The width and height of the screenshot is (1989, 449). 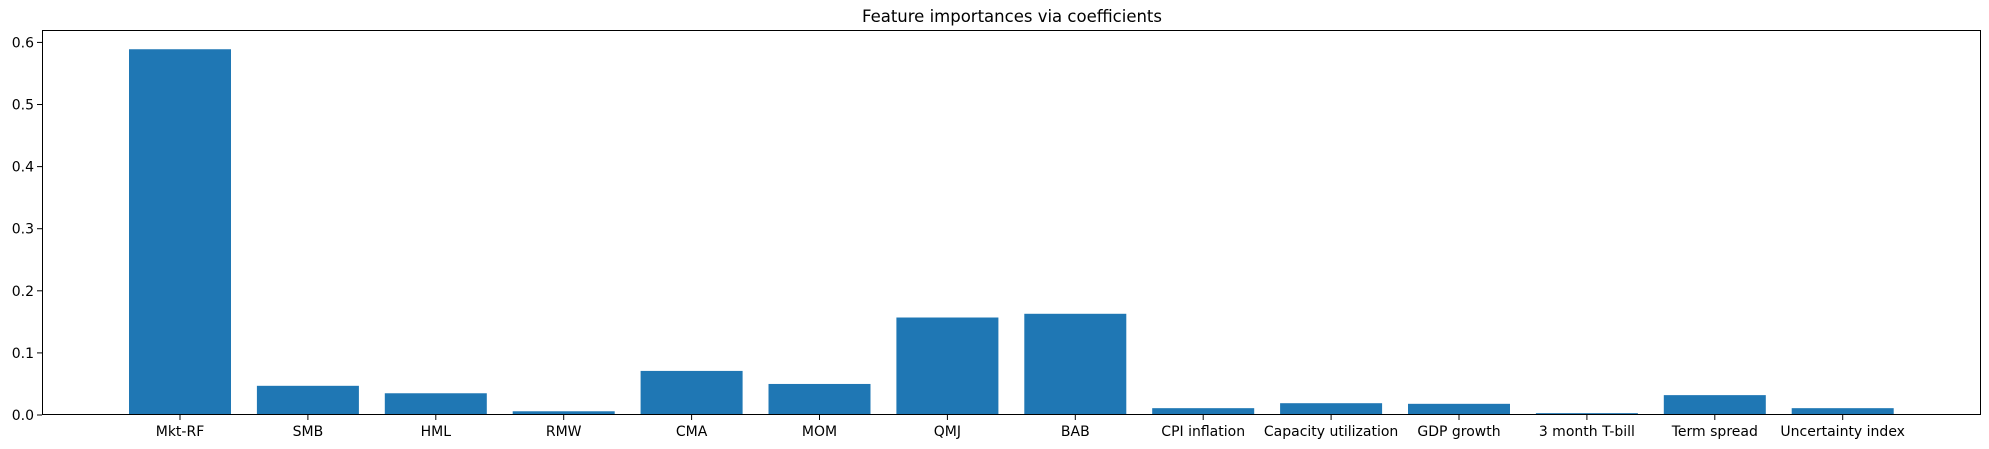 I want to click on bar-mom, so click(x=819, y=399).